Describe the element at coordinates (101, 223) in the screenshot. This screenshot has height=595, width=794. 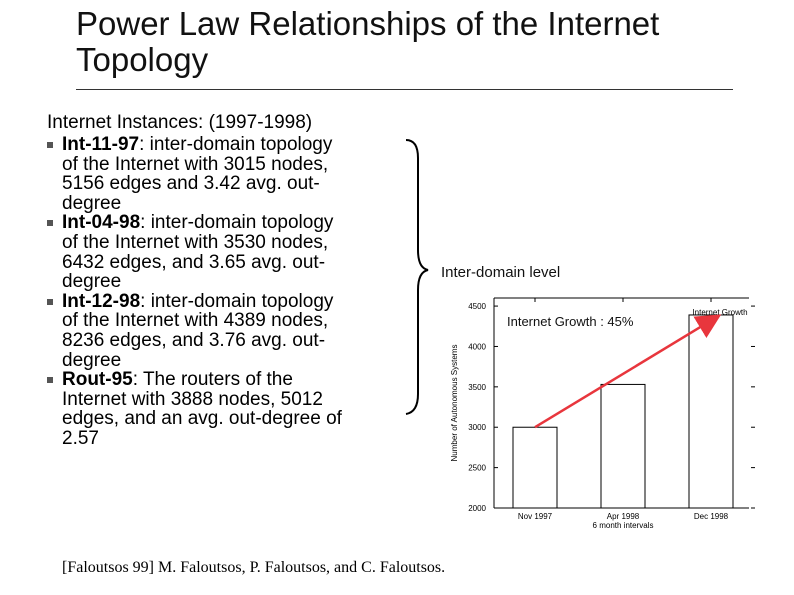
I see `instance-name: Int-04-98` at that location.